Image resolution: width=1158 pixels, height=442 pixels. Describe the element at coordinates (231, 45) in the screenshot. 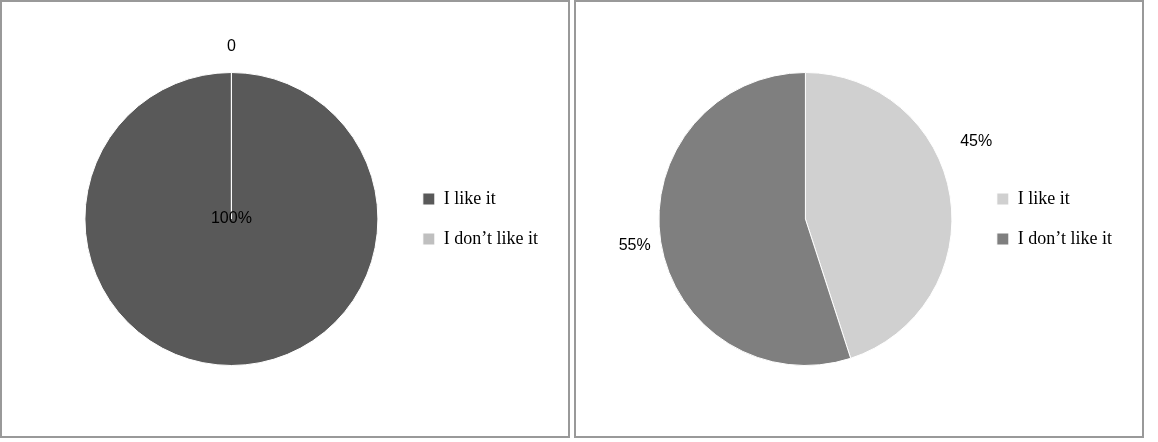

I see `text: 0` at that location.